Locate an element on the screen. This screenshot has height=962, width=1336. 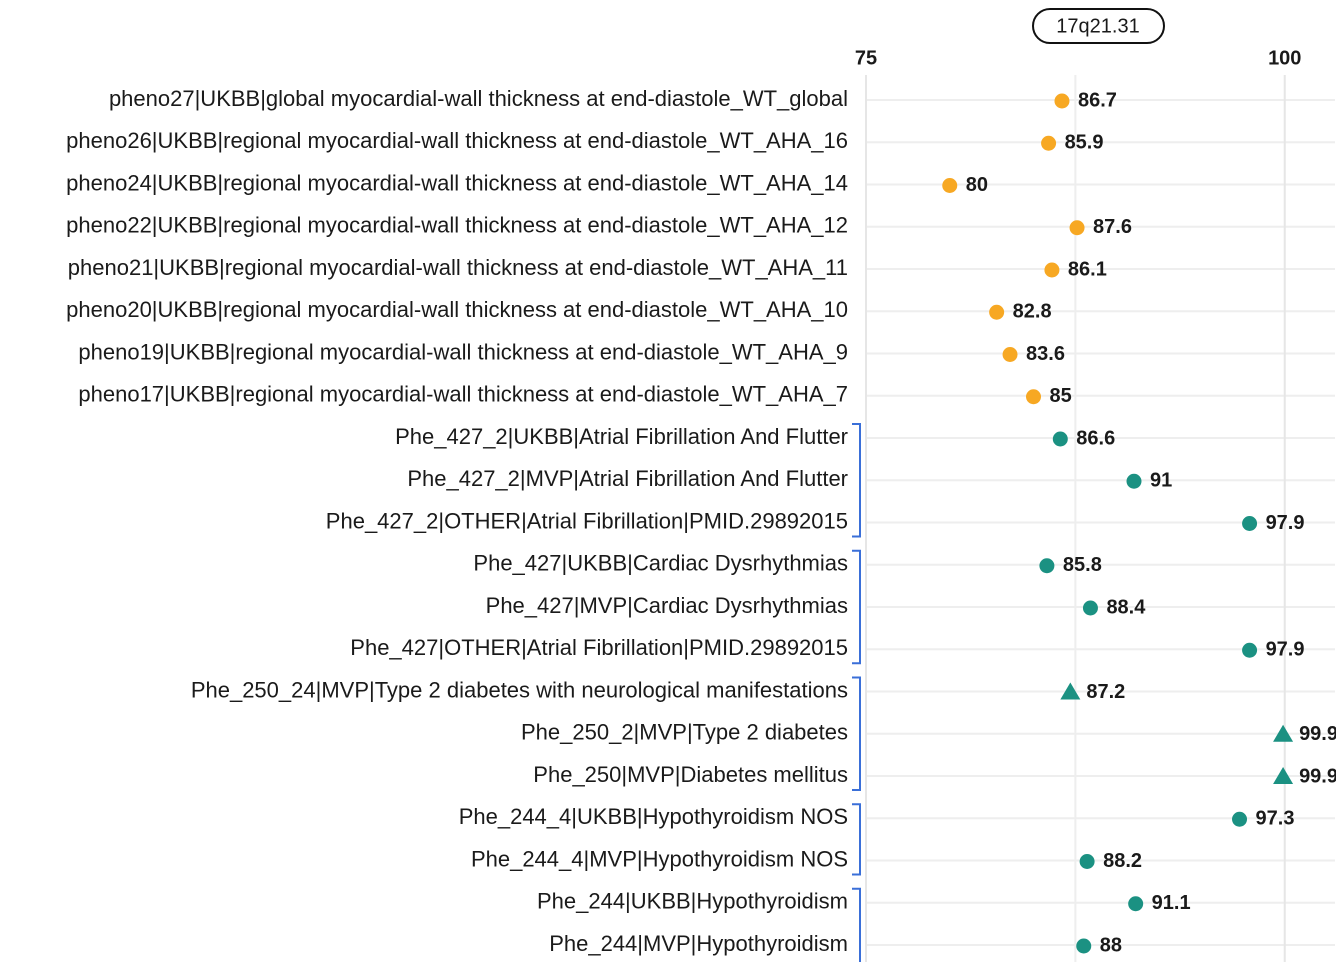
category-label: Phe_244_4|UKBB|Hypothyroidism NOS is located at coordinates (653, 816).